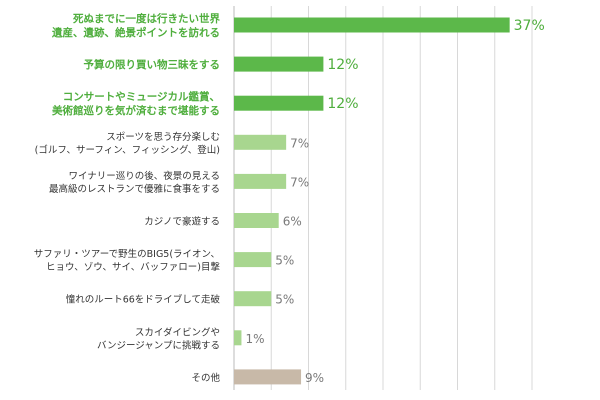 Image resolution: width=600 pixels, height=400 pixels. What do you see at coordinates (134, 182) in the screenshot?
I see `category-label: ワイナリー巡りの後、夜景の見える最高級のレストランで優雅に食事をする` at bounding box center [134, 182].